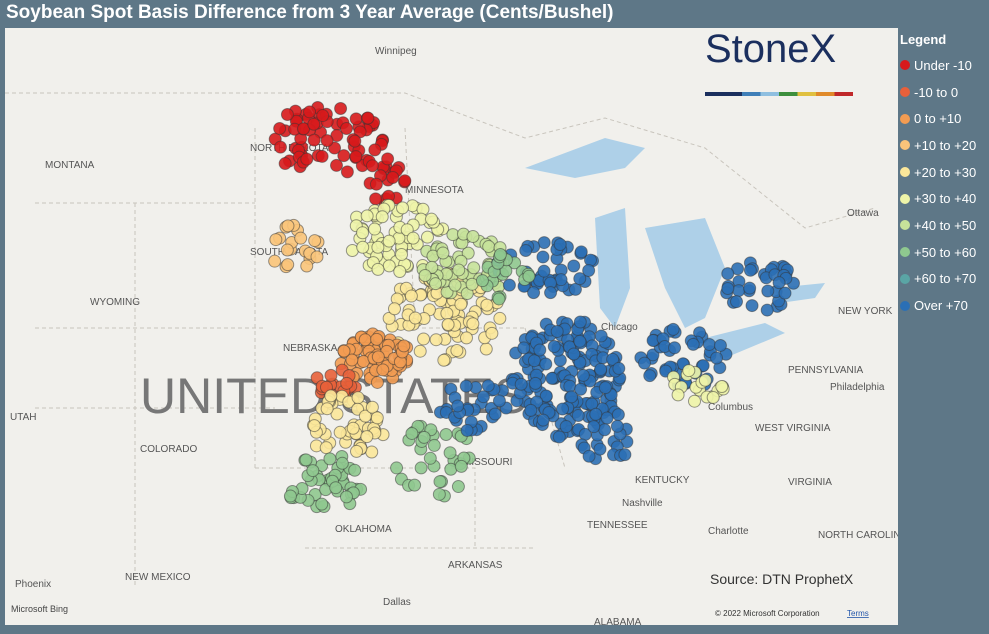 Image resolution: width=989 pixels, height=634 pixels. What do you see at coordinates (619, 327) in the screenshot?
I see `place-label: Chicago` at bounding box center [619, 327].